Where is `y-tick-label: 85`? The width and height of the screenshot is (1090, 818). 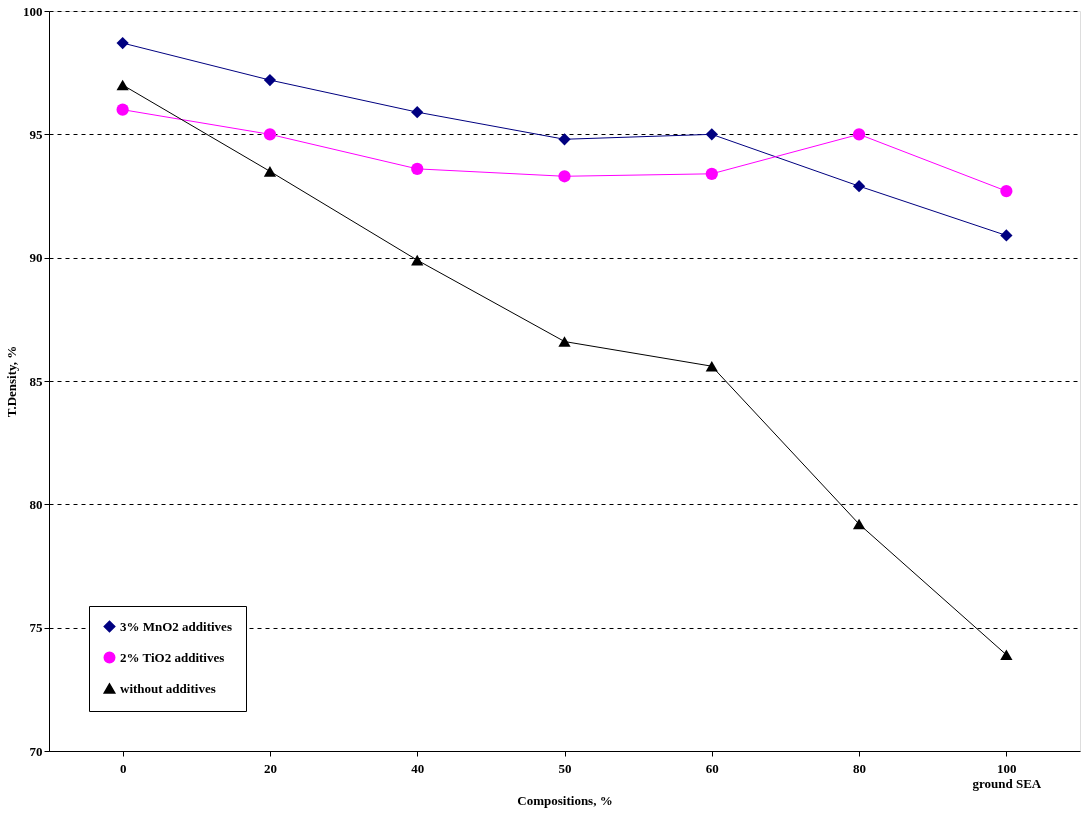 y-tick-label: 85 is located at coordinates (36, 381).